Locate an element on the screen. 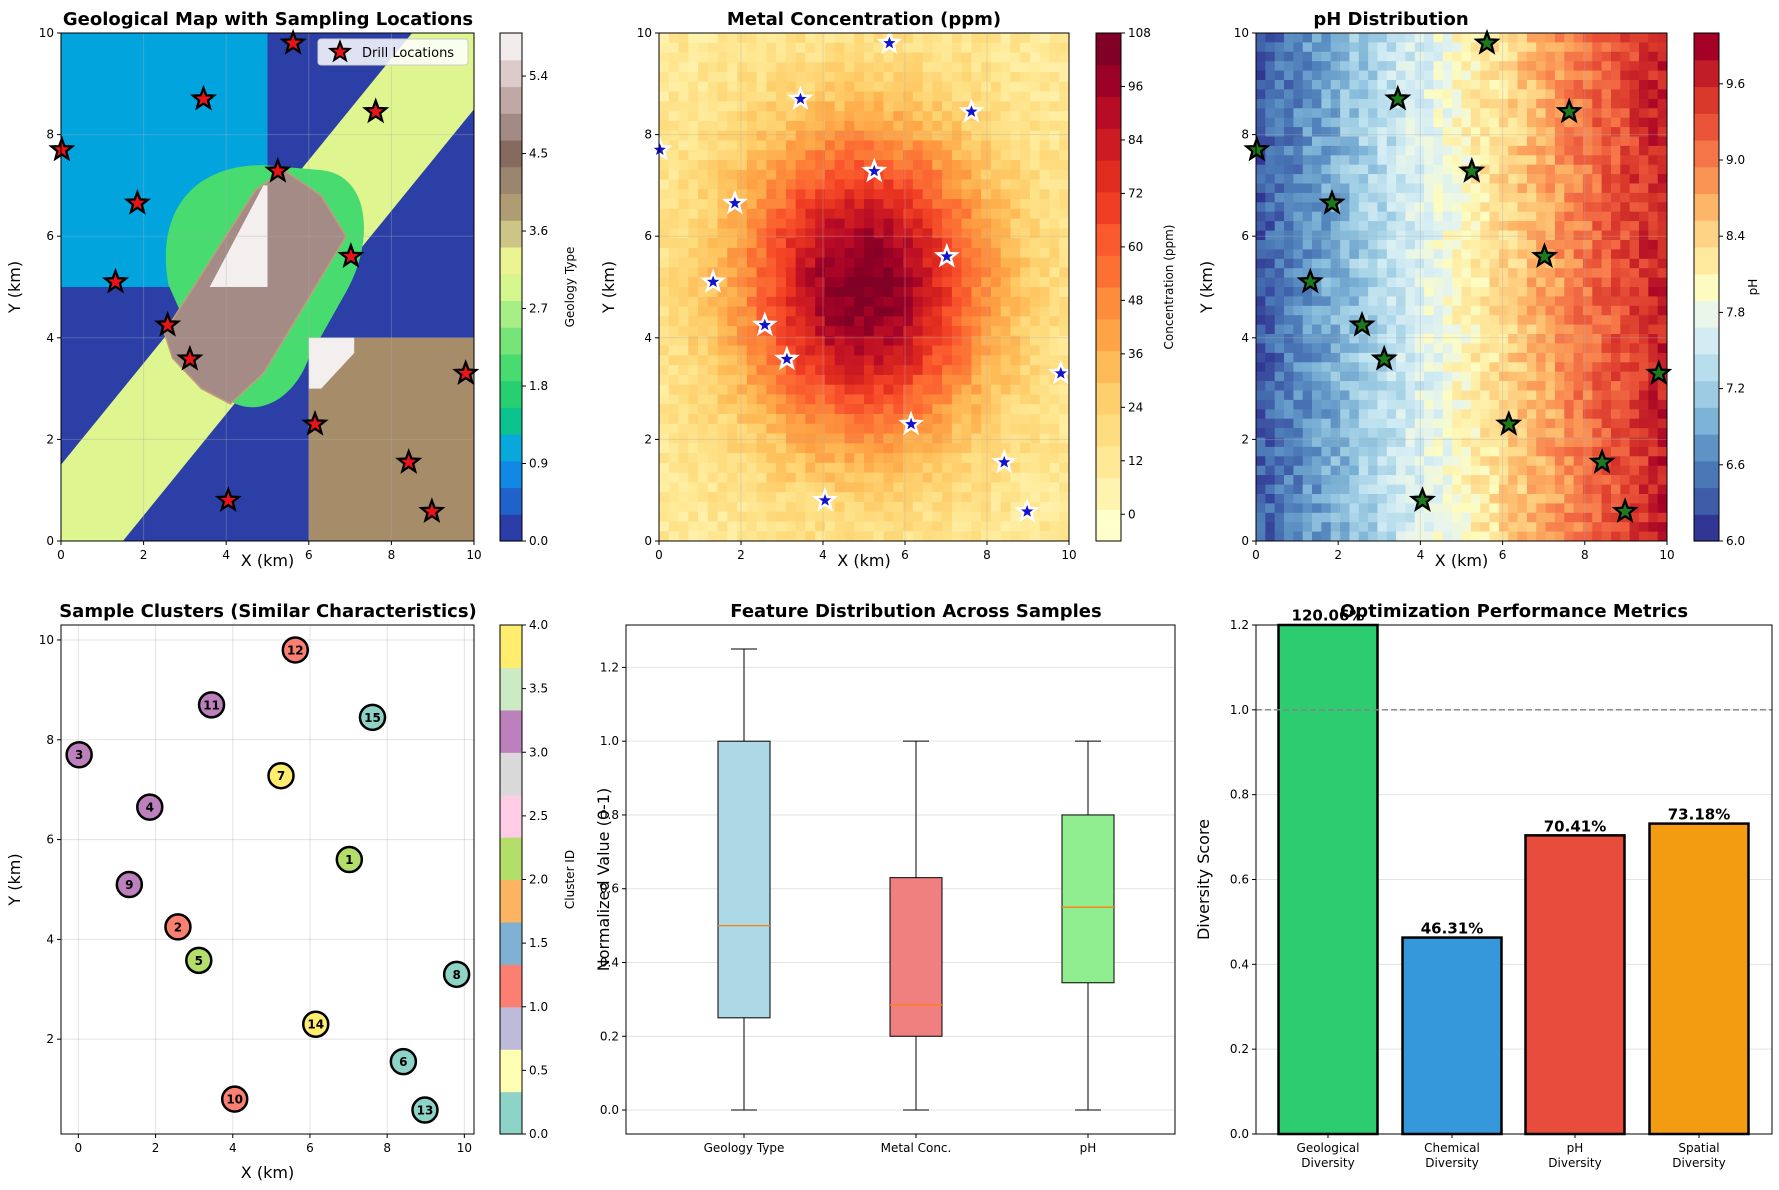  geo-colorbar-band is located at coordinates (511, 180).